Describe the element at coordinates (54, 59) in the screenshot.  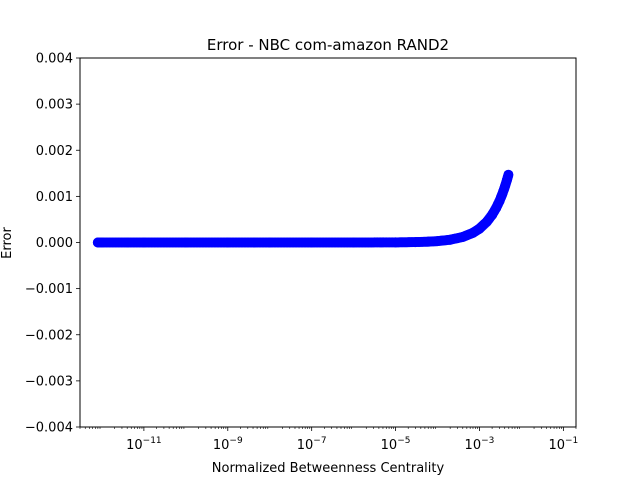
I see `y-tick-label: 0.004` at that location.